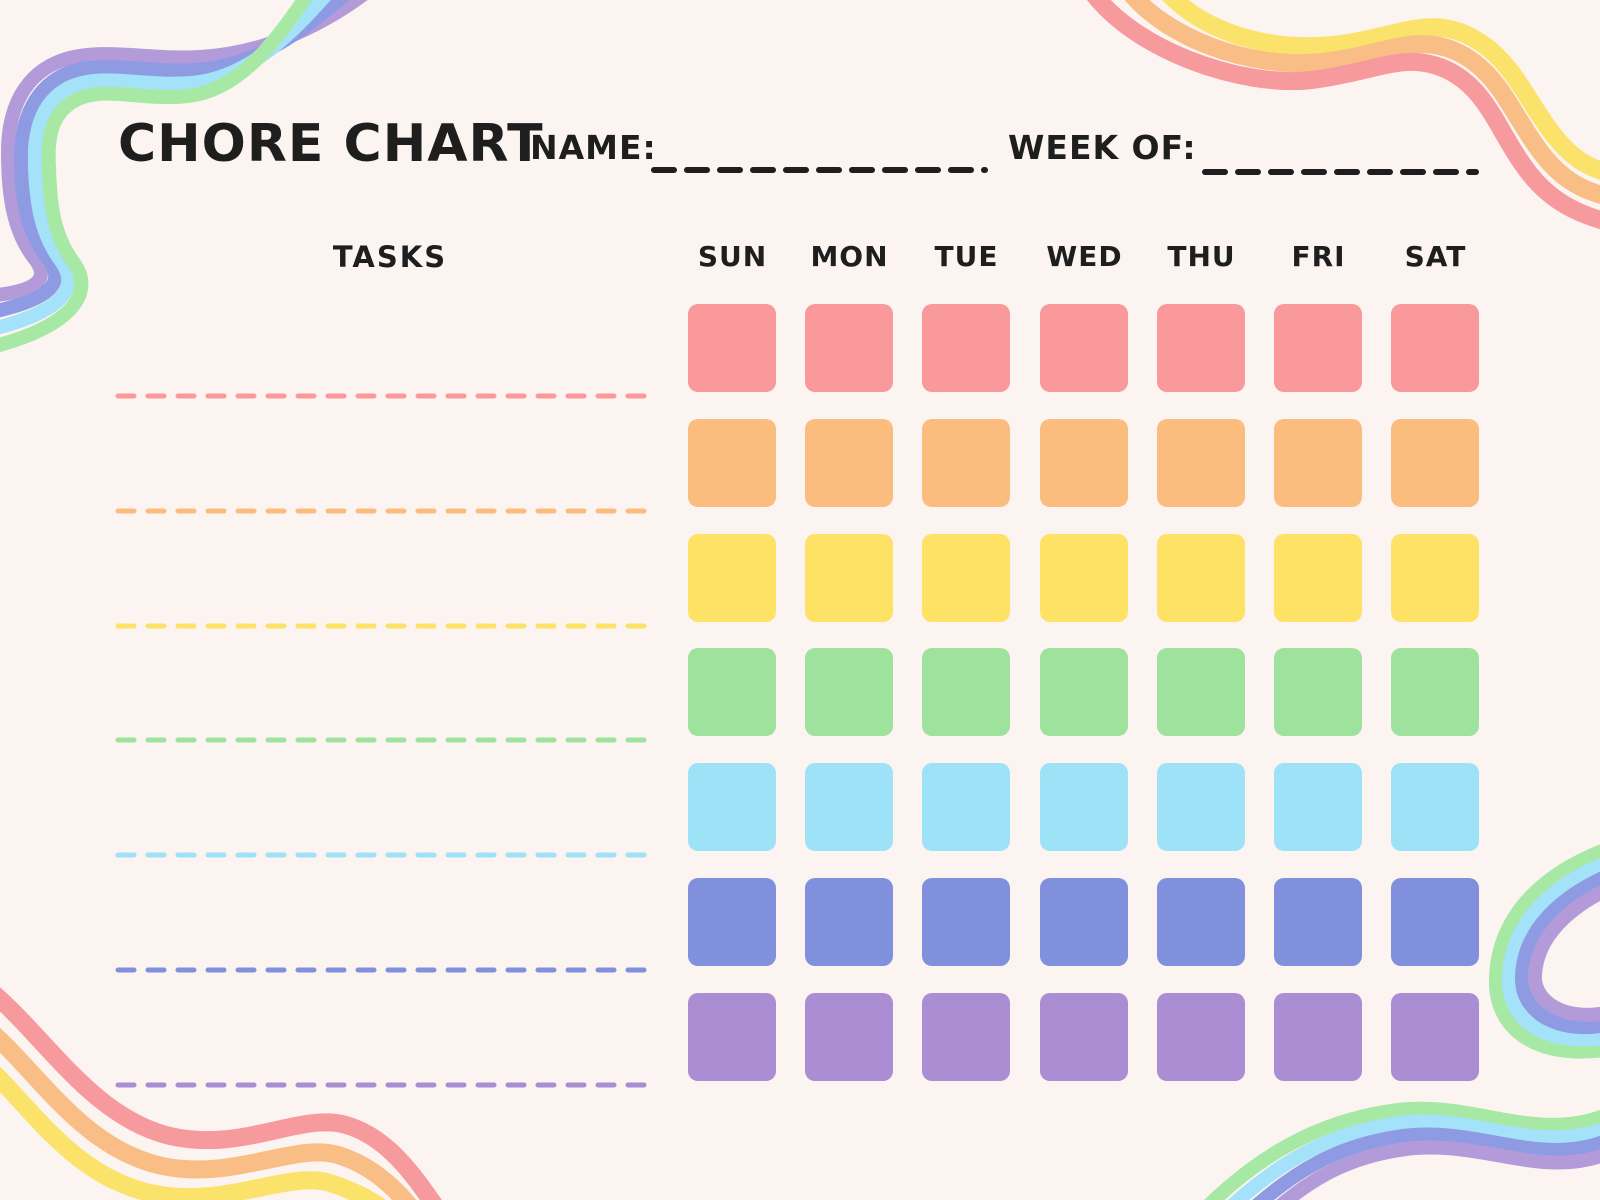 The height and width of the screenshot is (1200, 1600). Describe the element at coordinates (1318, 463) in the screenshot. I see `chore-cell-fri-row2` at that location.